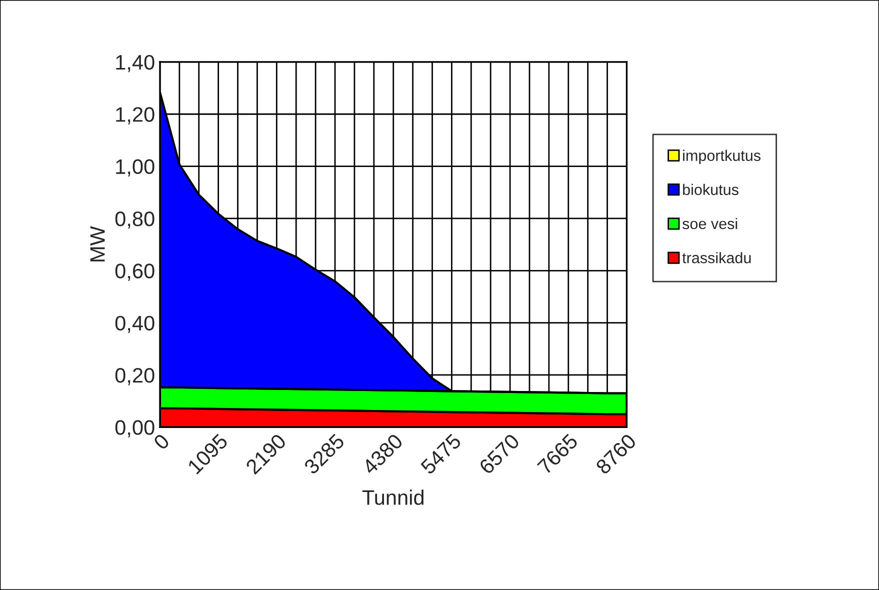 Image resolution: width=879 pixels, height=590 pixels. I want to click on y-tick-label: 0,60, so click(134, 272).